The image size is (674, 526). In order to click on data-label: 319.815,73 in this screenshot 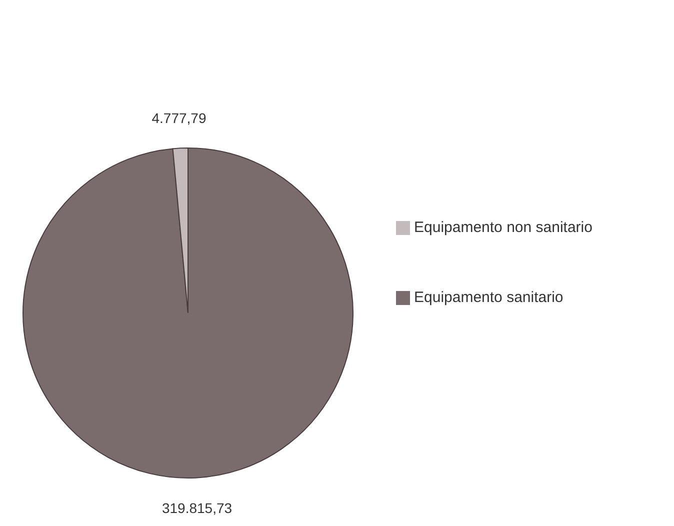, I will do `click(197, 508)`.